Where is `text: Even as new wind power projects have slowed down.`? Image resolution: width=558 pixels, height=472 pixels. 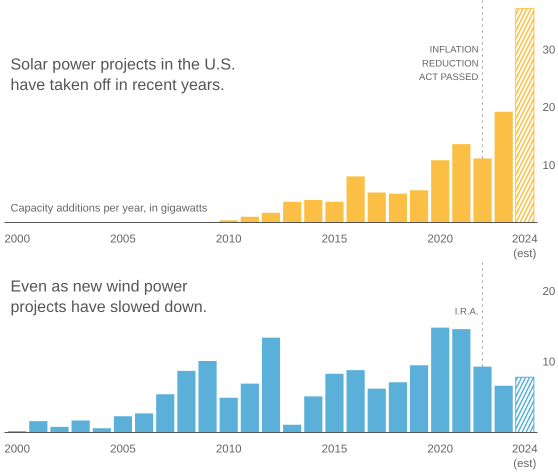
text: Even as new wind power projects have slowed down. is located at coordinates (109, 297).